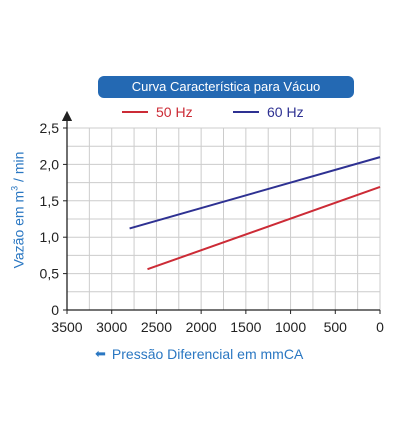 The height and width of the screenshot is (438, 413). I want to click on series-line-50hz, so click(264, 228).